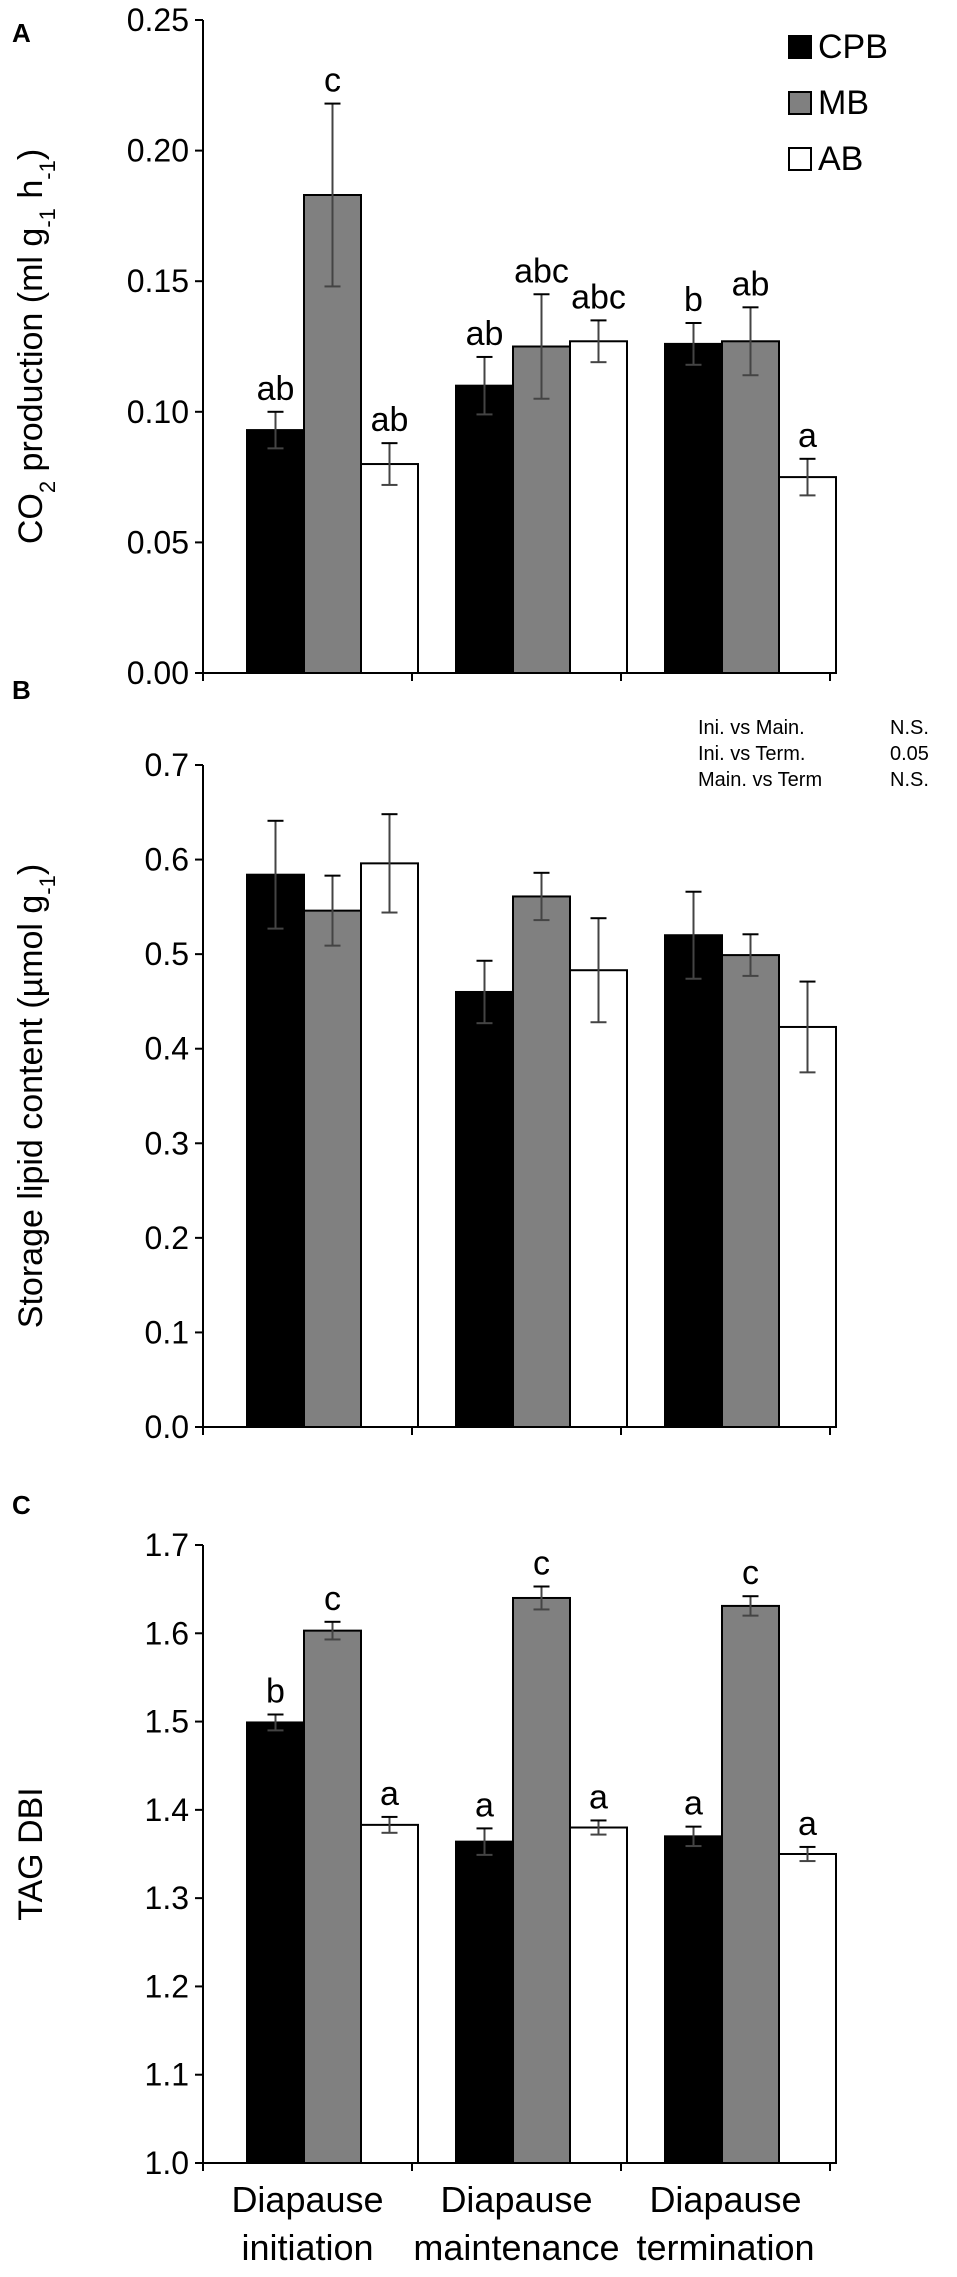 The image size is (957, 2277). What do you see at coordinates (167, 765) in the screenshot?
I see `y-tick-label: 0.7` at bounding box center [167, 765].